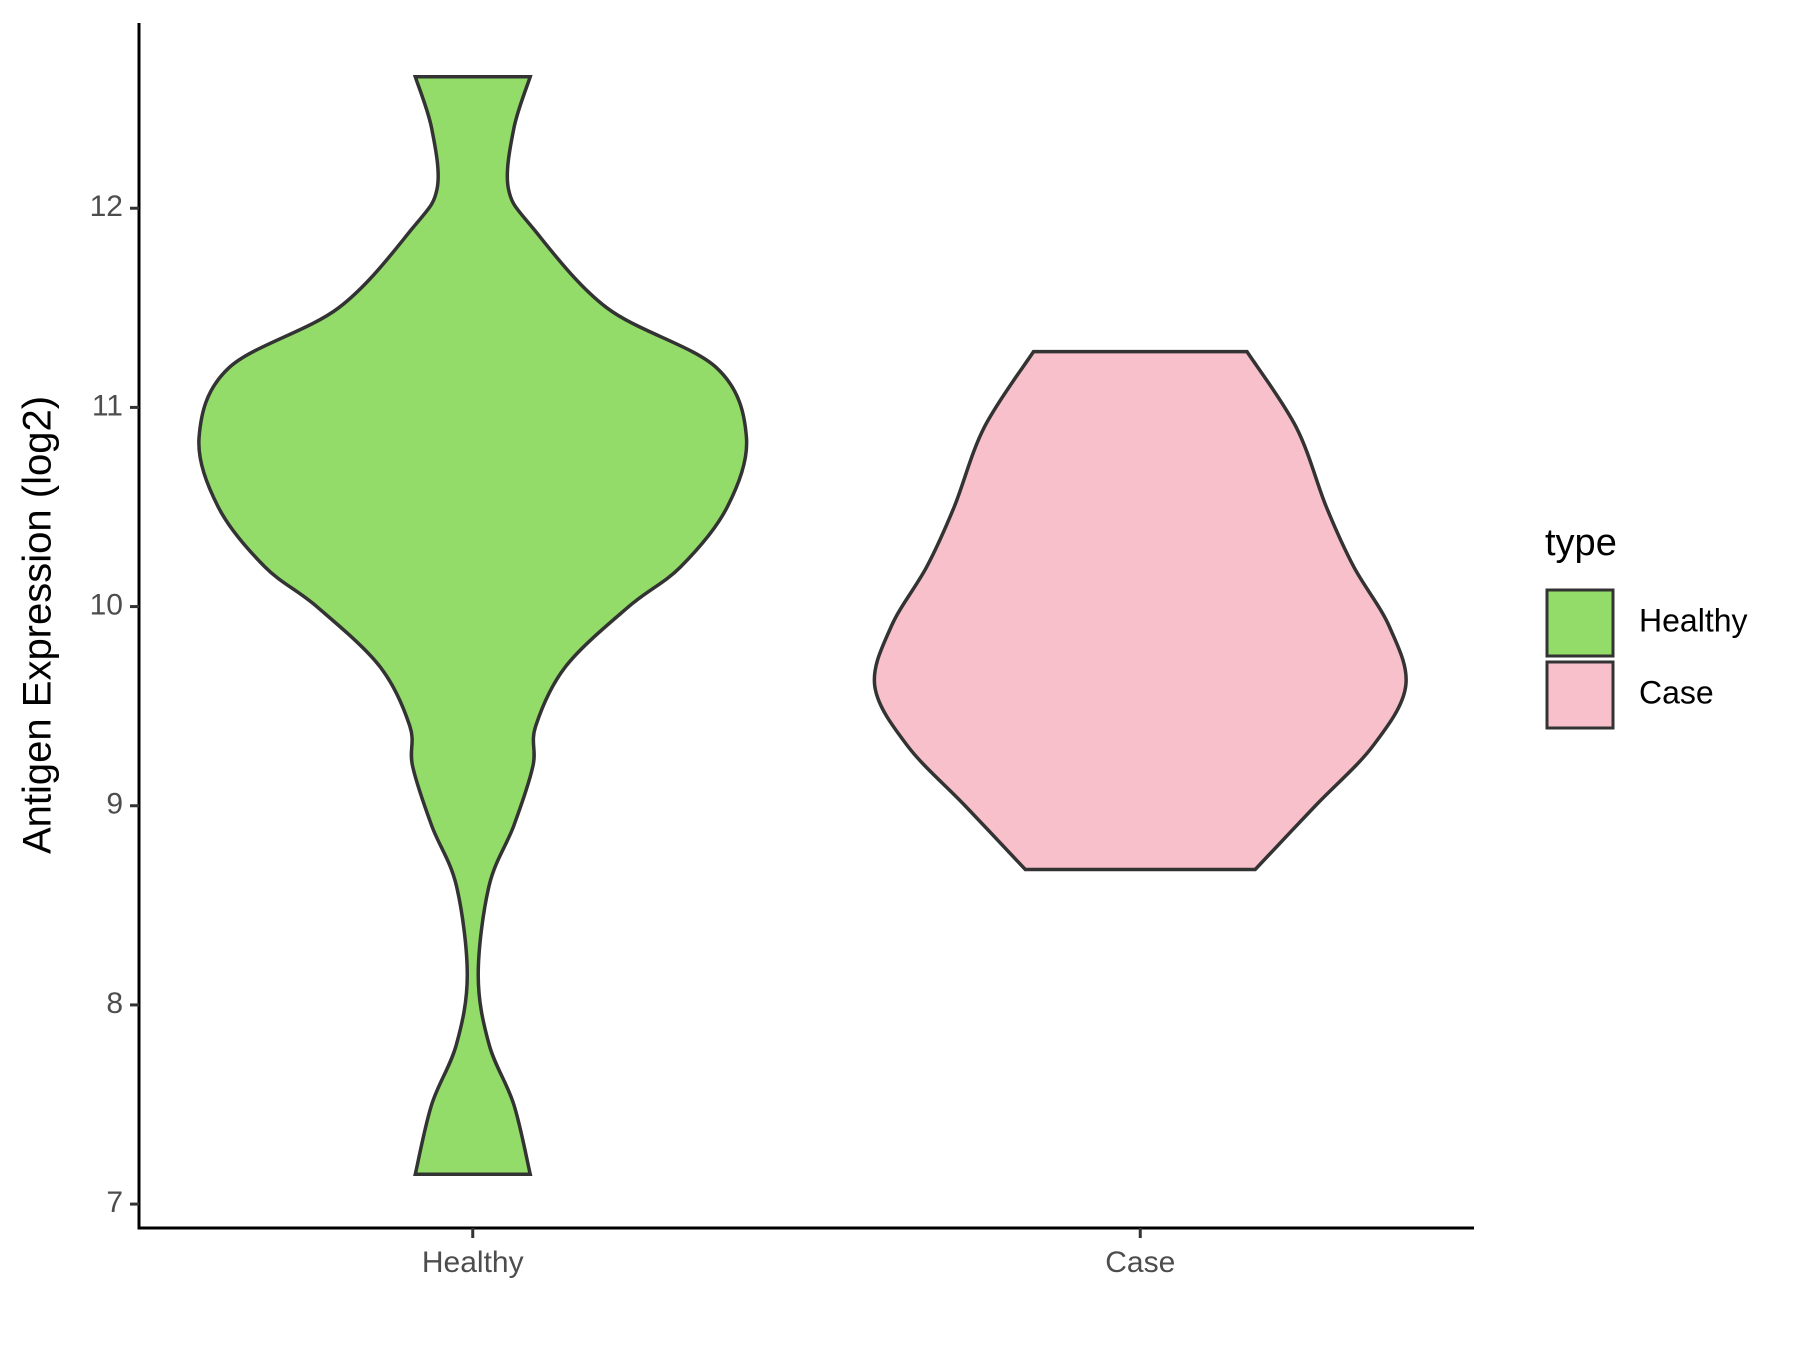 This screenshot has width=1800, height=1355. What do you see at coordinates (38, 625) in the screenshot?
I see `y-axis-label: Antigen Expression (log2)` at bounding box center [38, 625].